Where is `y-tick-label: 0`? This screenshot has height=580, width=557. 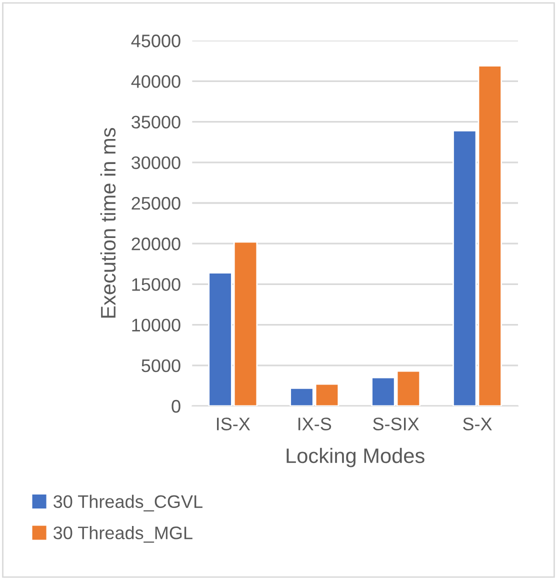
y-tick-label: 0 is located at coordinates (176, 406).